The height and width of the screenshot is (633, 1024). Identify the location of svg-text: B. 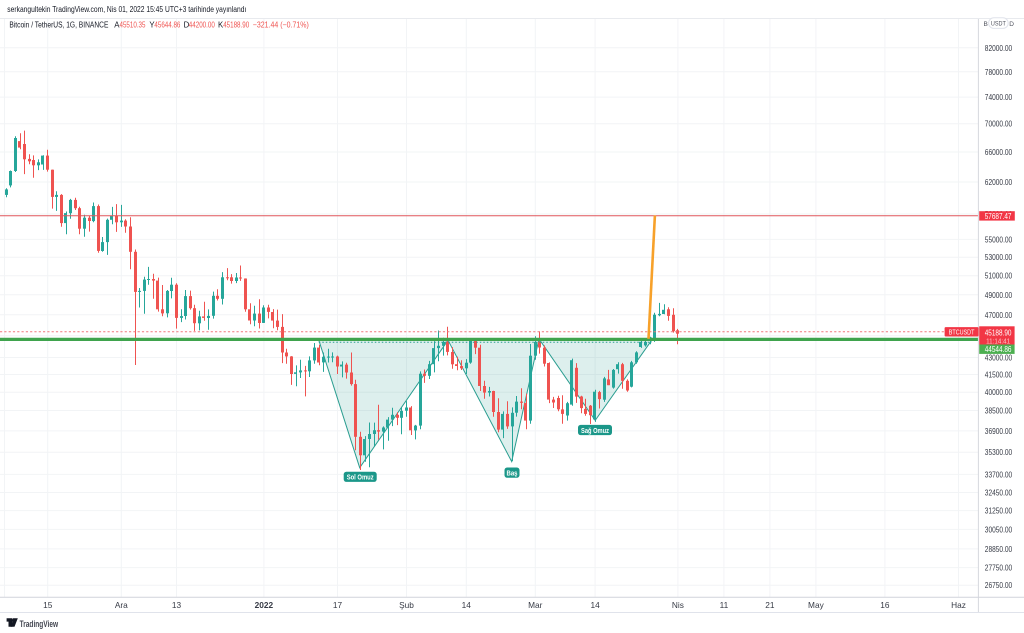
(986, 24).